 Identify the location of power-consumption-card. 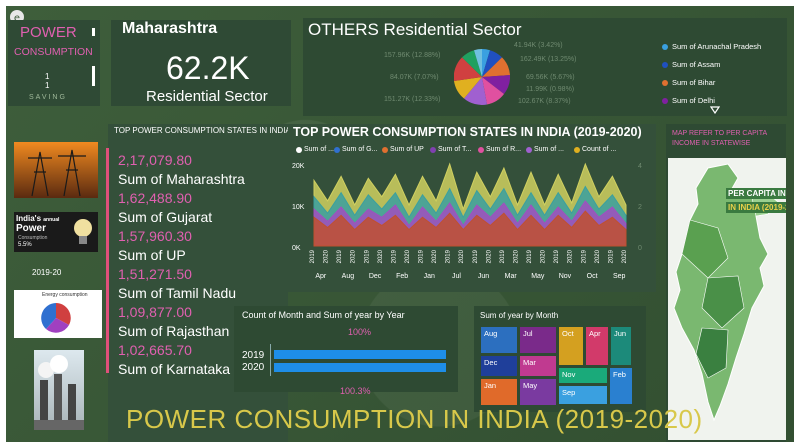
(54, 63).